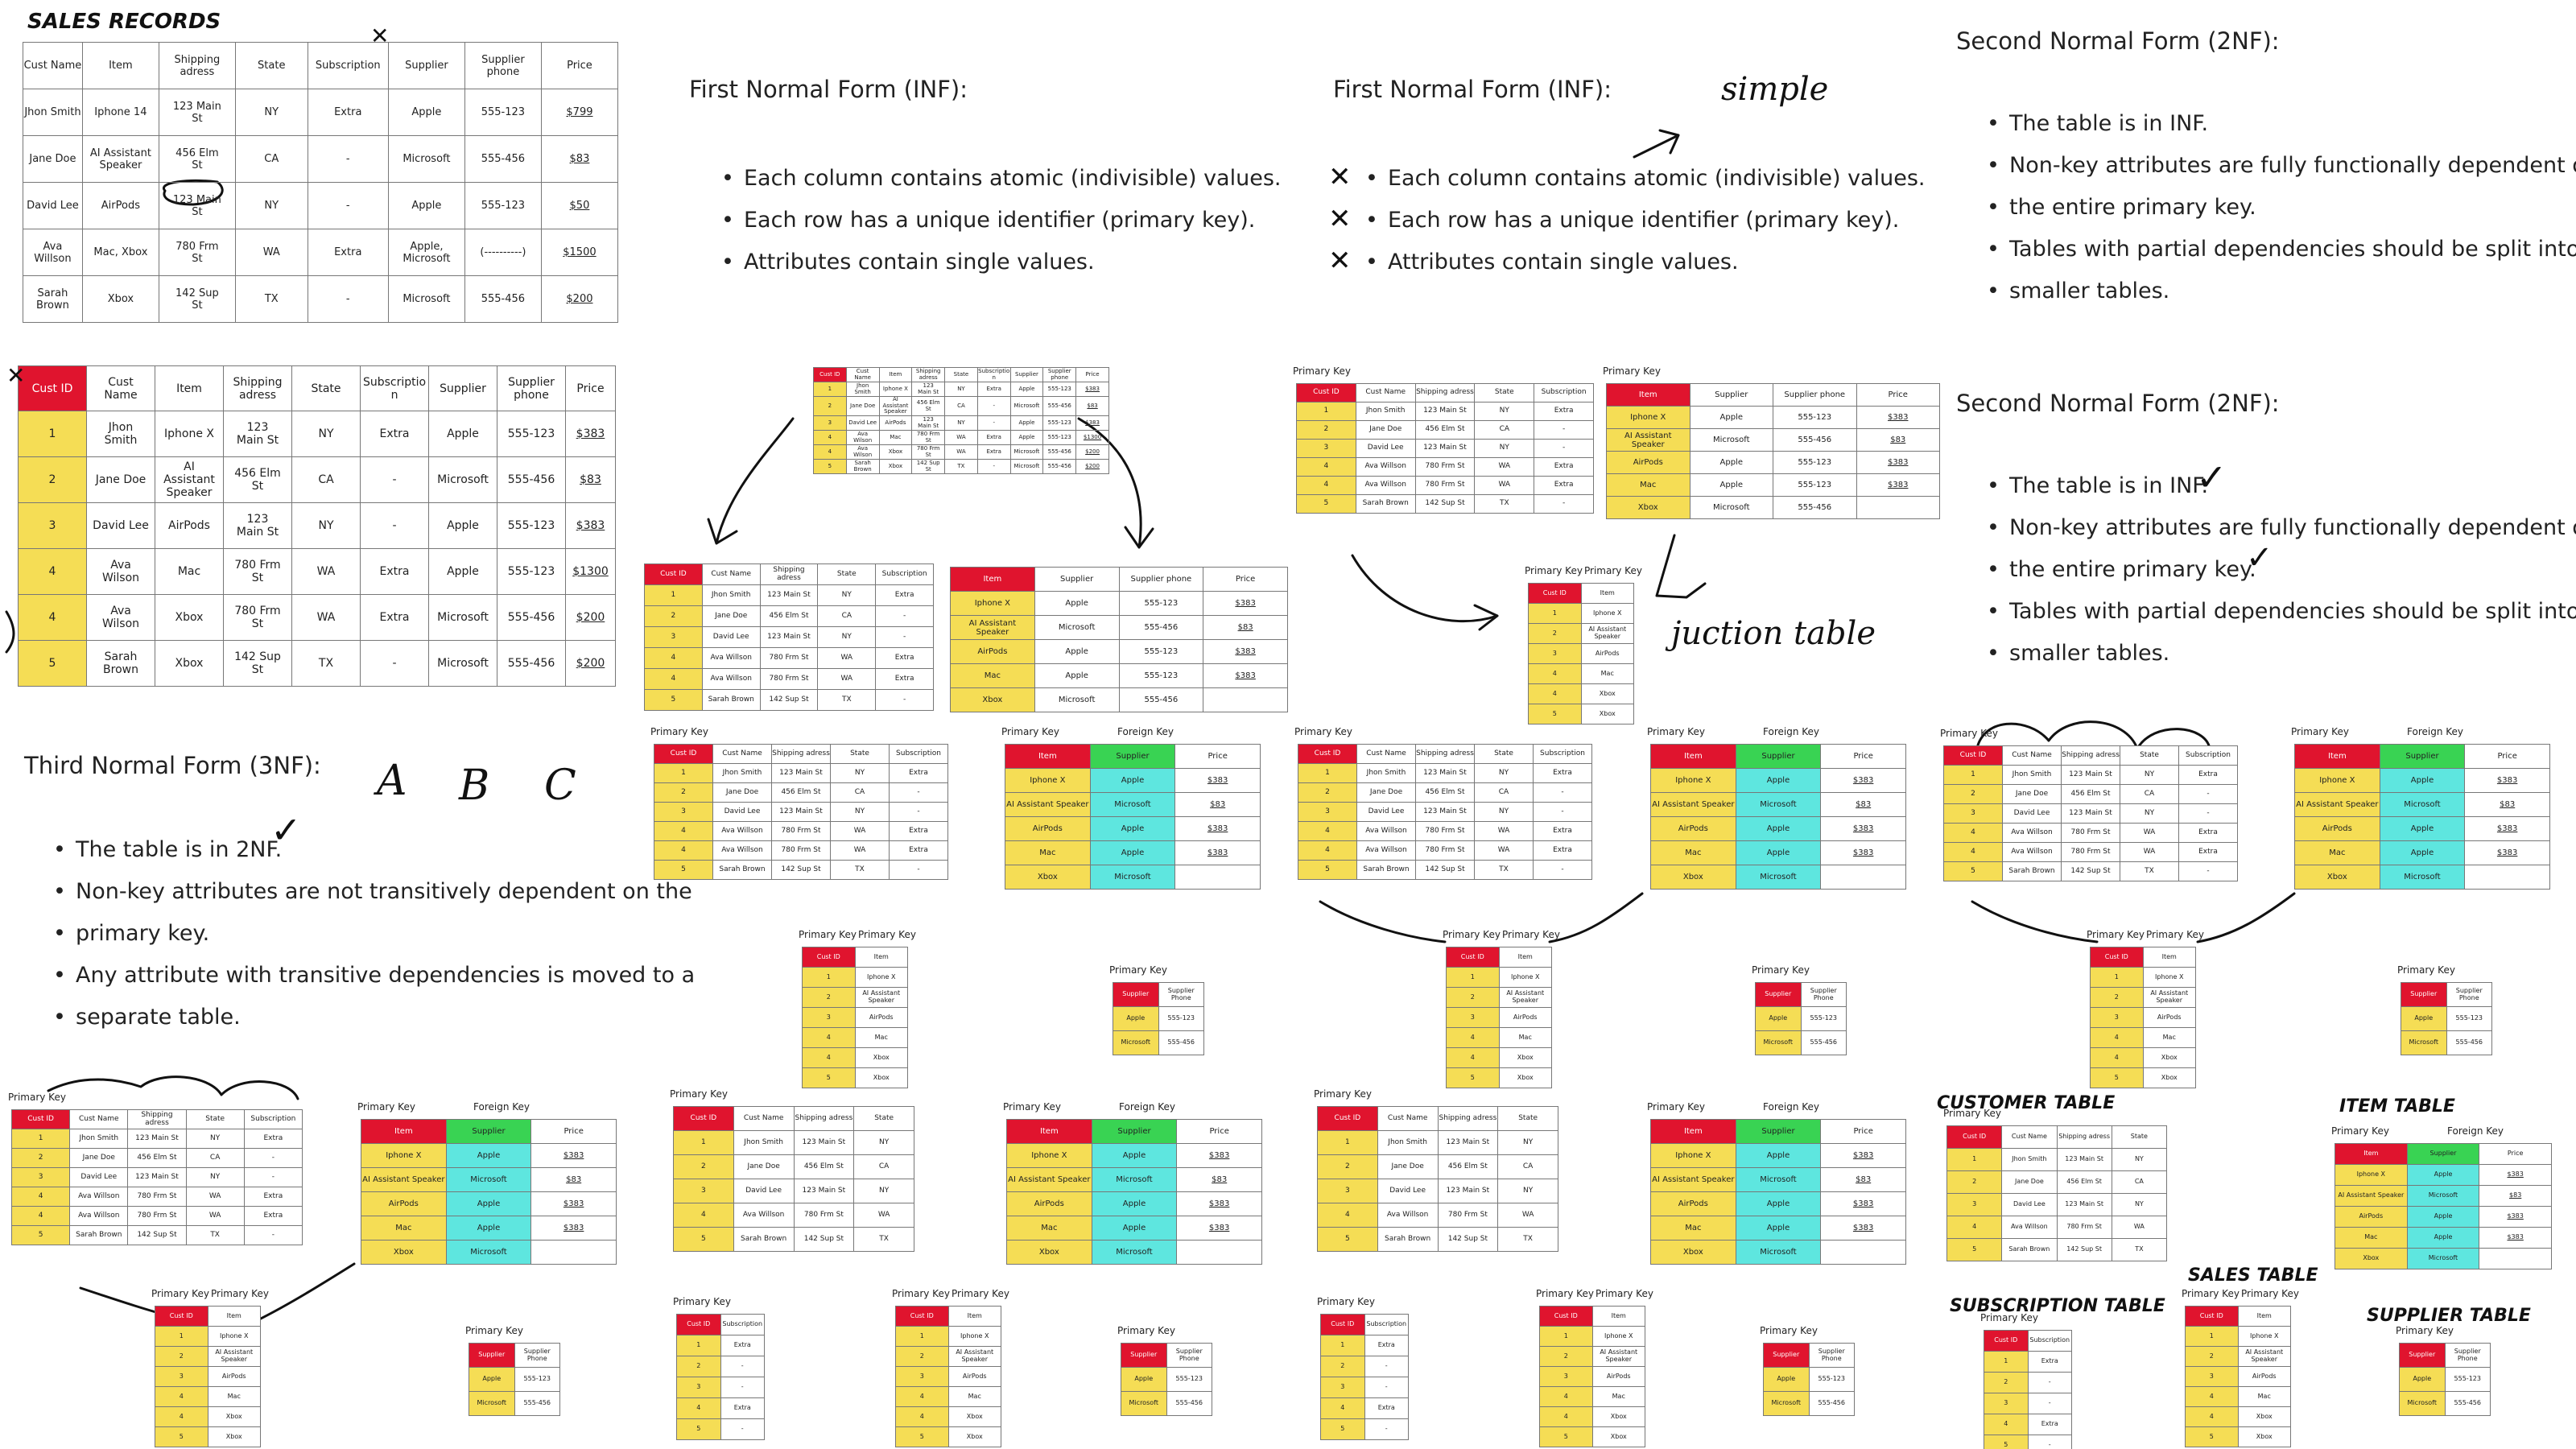  I want to click on table-cell: Iphone X, so click(1048, 780).